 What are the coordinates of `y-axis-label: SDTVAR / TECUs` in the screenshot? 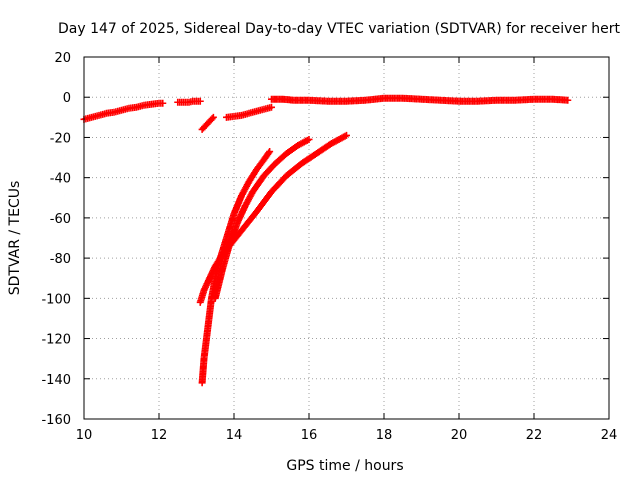 It's located at (15, 238).